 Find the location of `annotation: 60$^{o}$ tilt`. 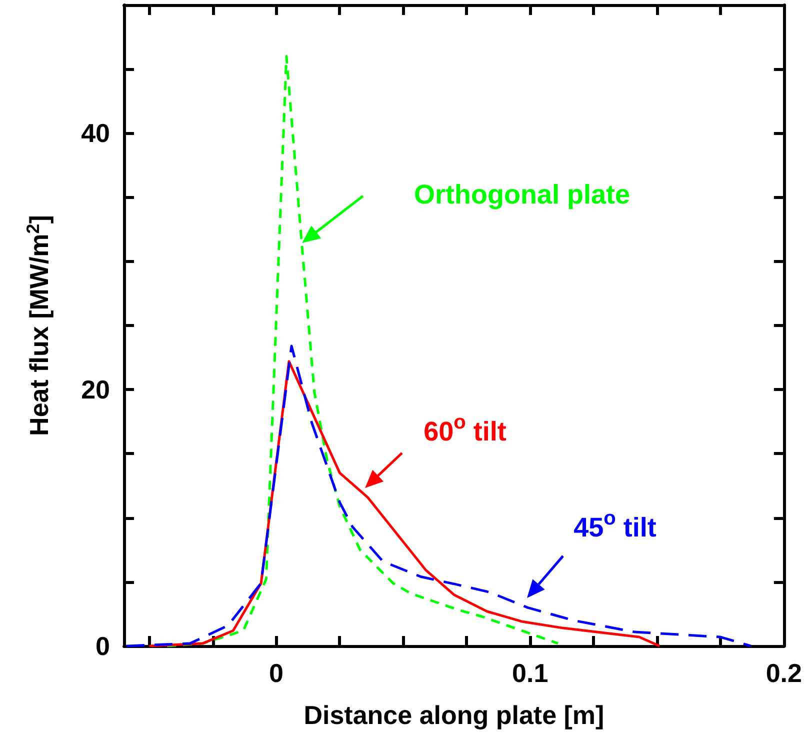

annotation: 60$^{o}$ tilt is located at coordinates (465, 430).